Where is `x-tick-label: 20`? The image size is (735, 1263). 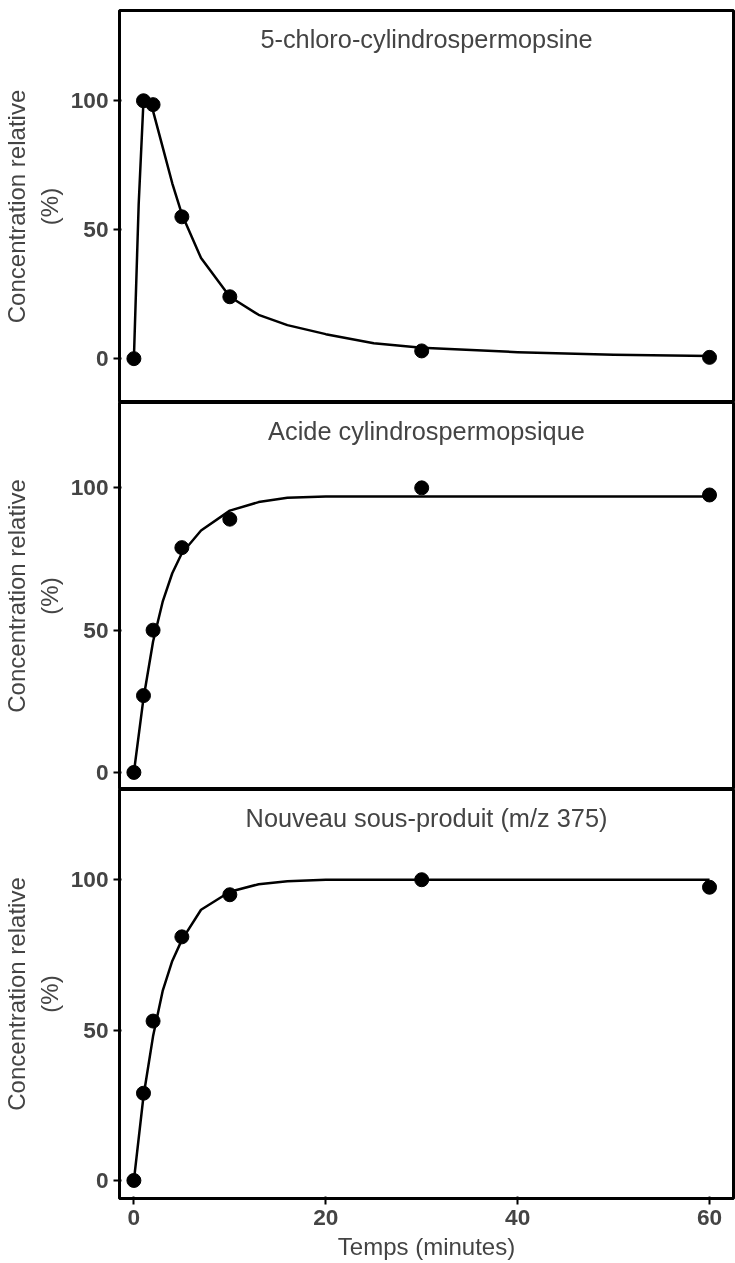
x-tick-label: 20 is located at coordinates (326, 1216).